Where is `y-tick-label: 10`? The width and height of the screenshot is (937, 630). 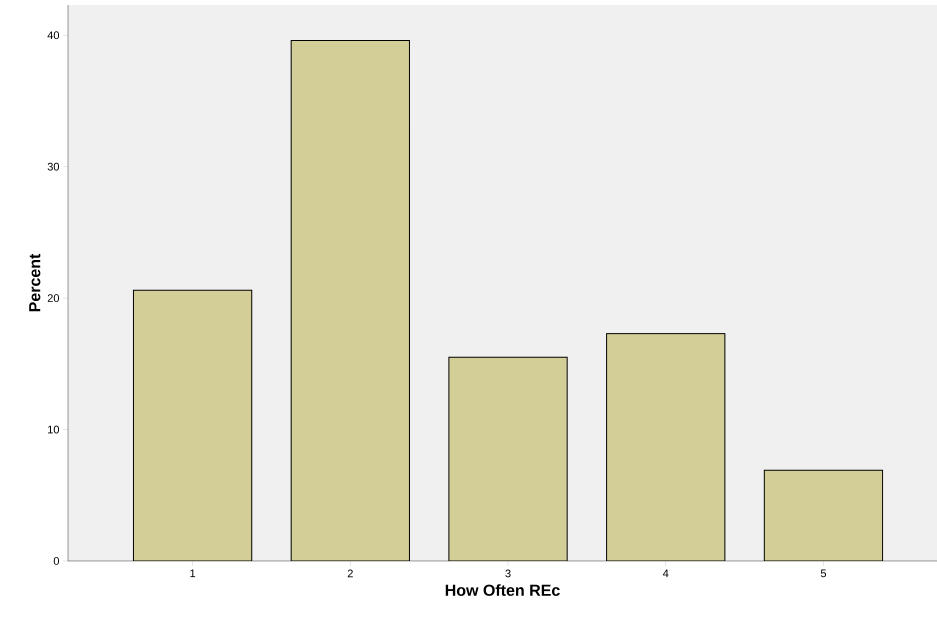 y-tick-label: 10 is located at coordinates (54, 430).